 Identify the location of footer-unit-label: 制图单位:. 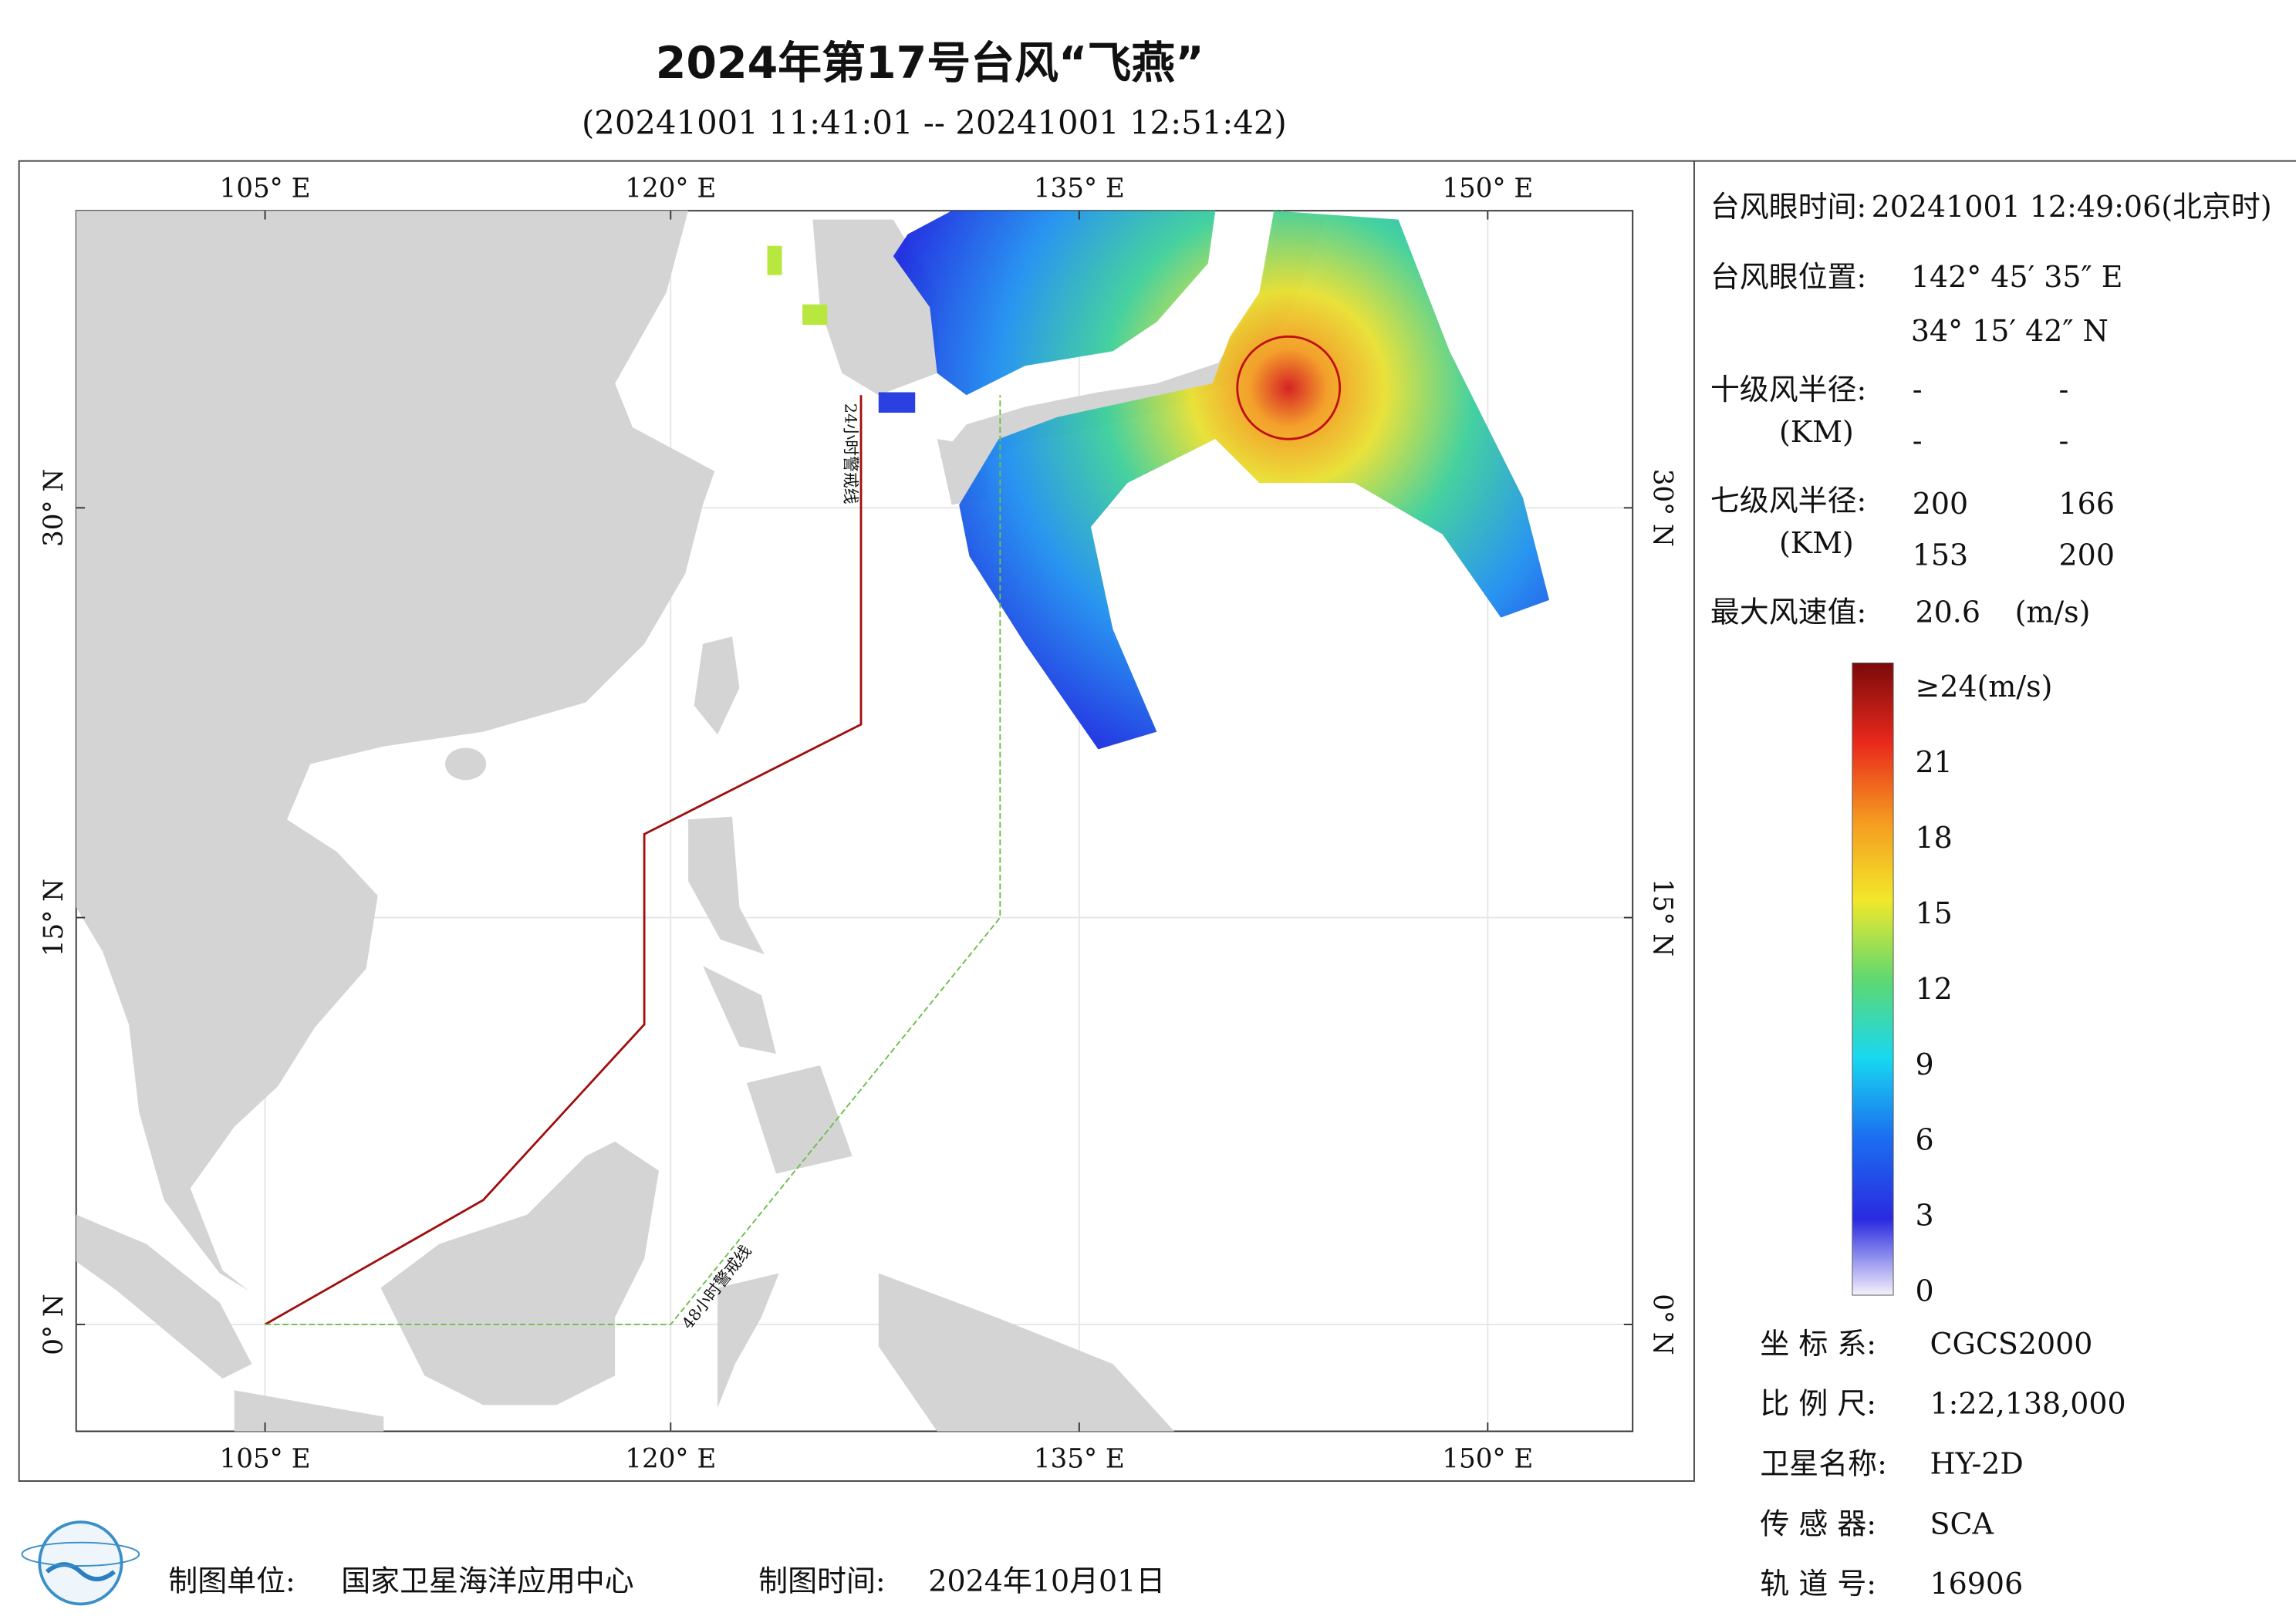
(231, 1581).